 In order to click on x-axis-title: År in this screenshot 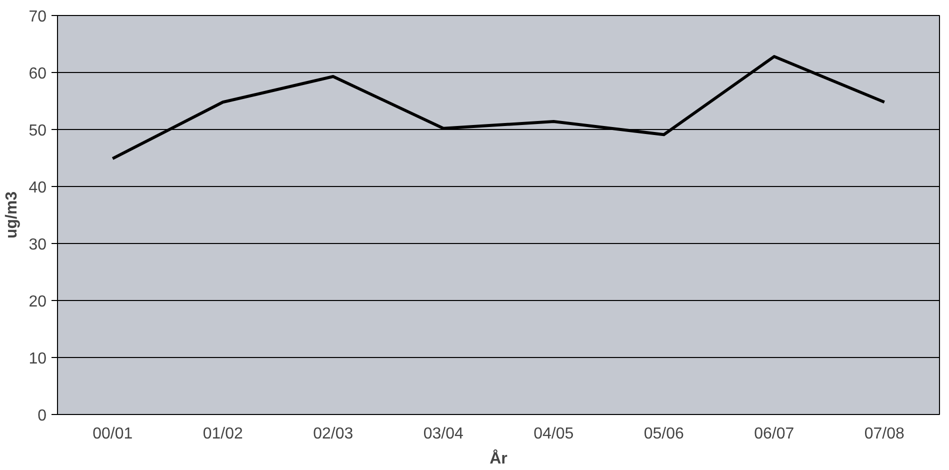, I will do `click(499, 458)`.